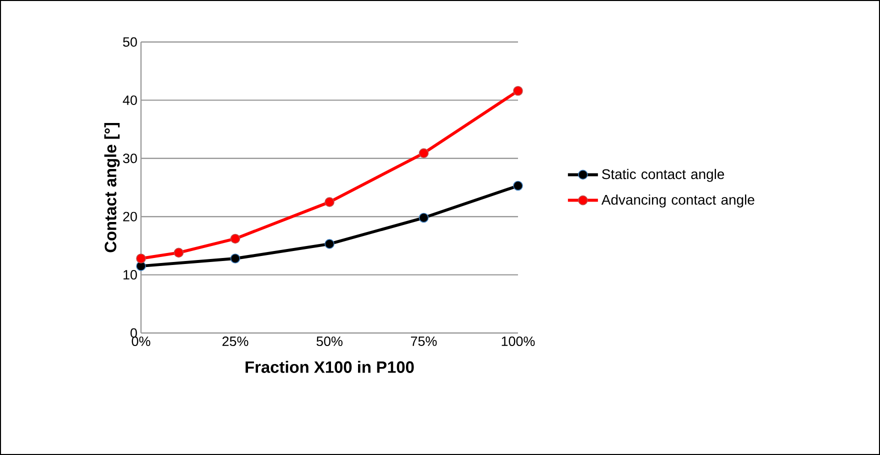  What do you see at coordinates (329, 341) in the screenshot?
I see `x-tick-label: 50%` at bounding box center [329, 341].